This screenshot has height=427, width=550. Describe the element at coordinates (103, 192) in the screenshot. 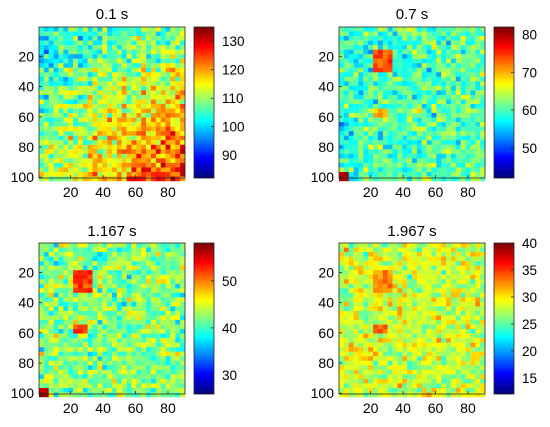

I see `x-tick-label: 40` at that location.